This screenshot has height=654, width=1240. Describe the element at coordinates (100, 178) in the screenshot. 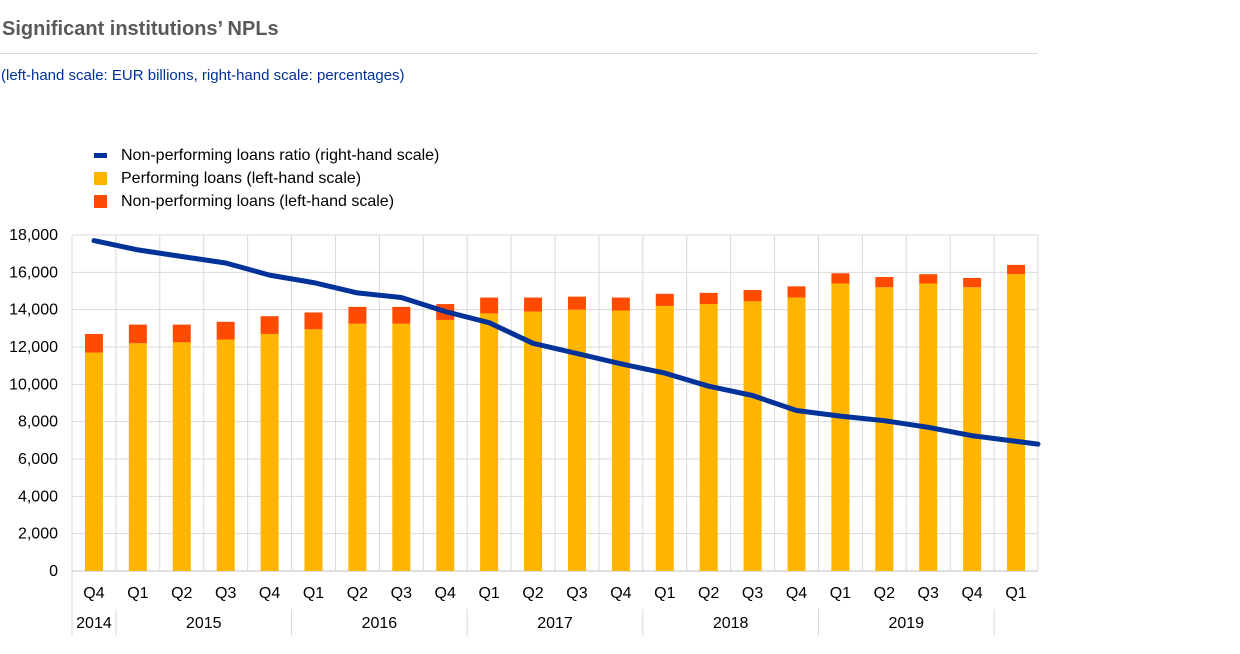

I see `legend-swatch-performing-loans` at that location.